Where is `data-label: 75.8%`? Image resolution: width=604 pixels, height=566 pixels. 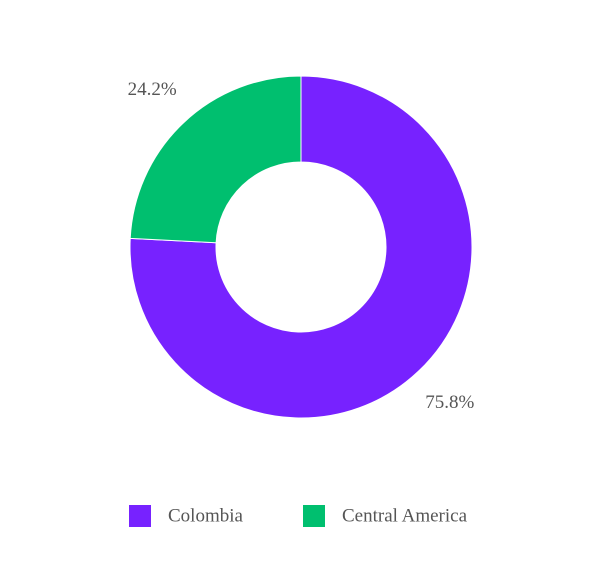
data-label: 75.8% is located at coordinates (449, 402).